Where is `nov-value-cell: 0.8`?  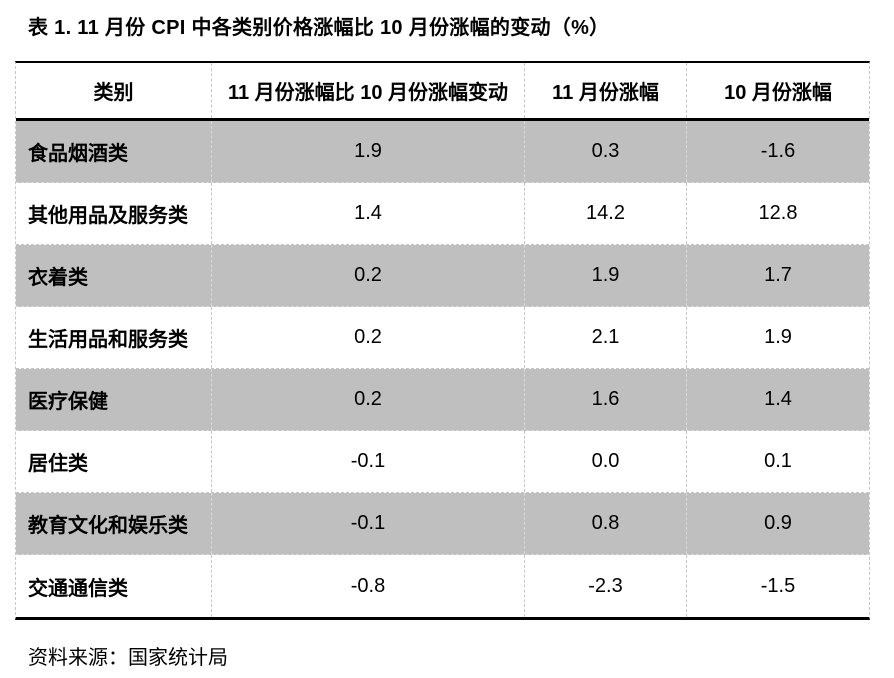 nov-value-cell: 0.8 is located at coordinates (606, 523).